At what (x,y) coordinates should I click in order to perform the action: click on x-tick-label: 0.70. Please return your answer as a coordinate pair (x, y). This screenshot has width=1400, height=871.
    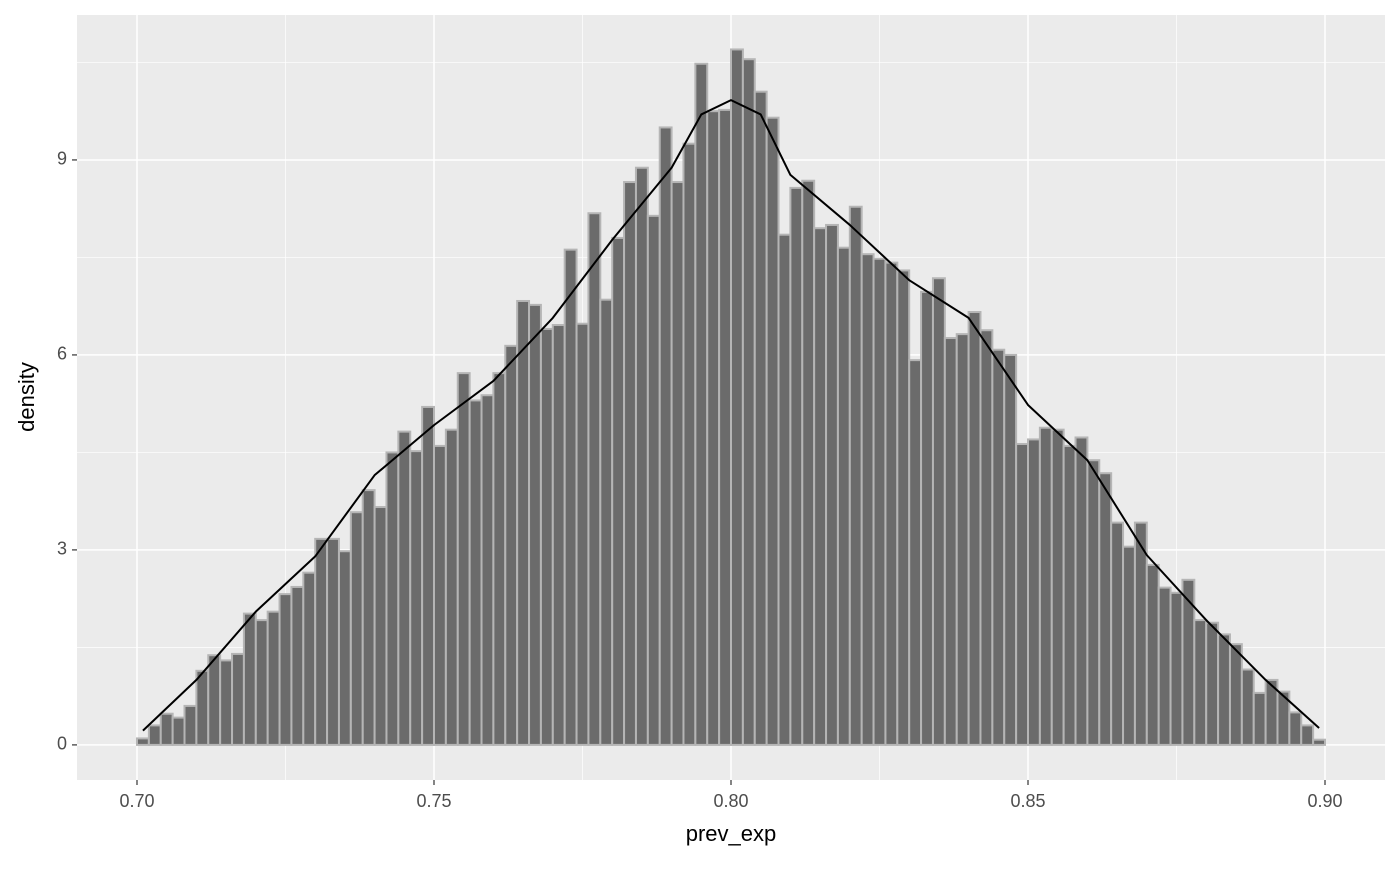
    Looking at the image, I should click on (136, 801).